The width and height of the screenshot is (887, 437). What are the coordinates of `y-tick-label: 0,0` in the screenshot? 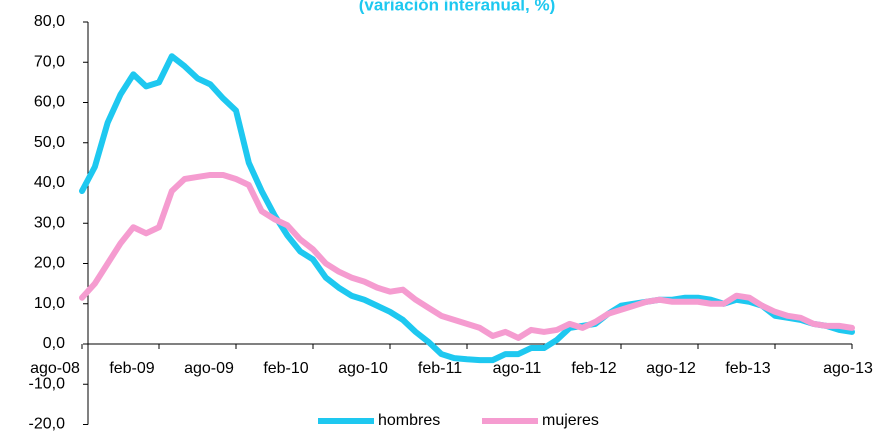 It's located at (54, 343).